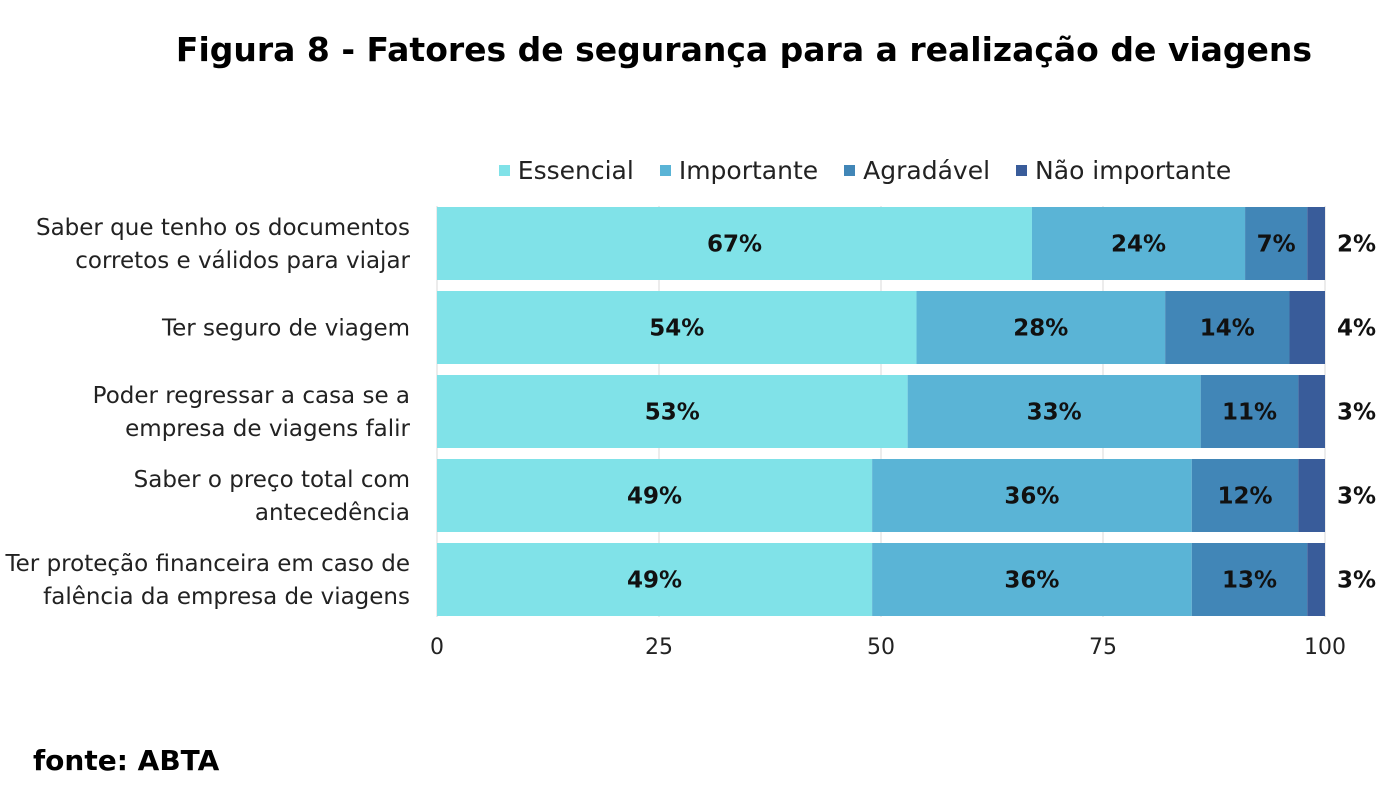 The width and height of the screenshot is (1388, 794). What do you see at coordinates (437, 647) in the screenshot?
I see `x-tick-label-0: 0` at bounding box center [437, 647].